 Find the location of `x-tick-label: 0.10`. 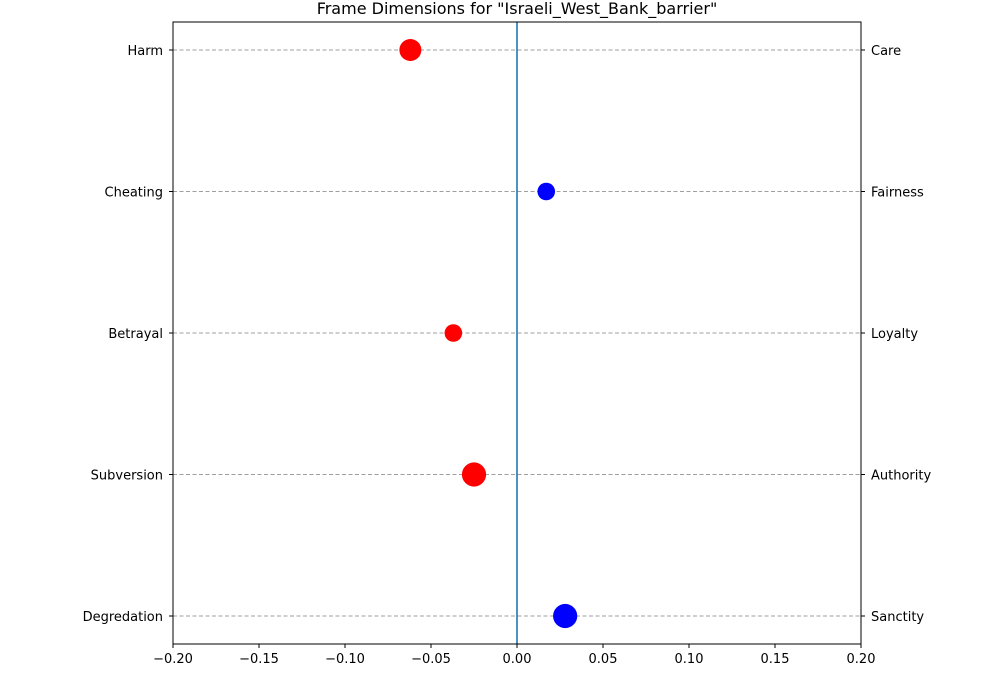

x-tick-label: 0.10 is located at coordinates (689, 659).